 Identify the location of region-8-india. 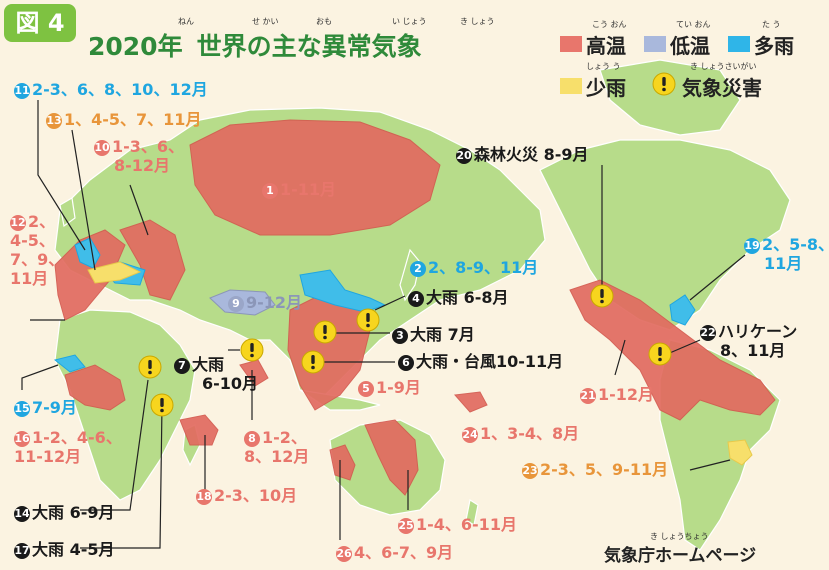
(254, 373).